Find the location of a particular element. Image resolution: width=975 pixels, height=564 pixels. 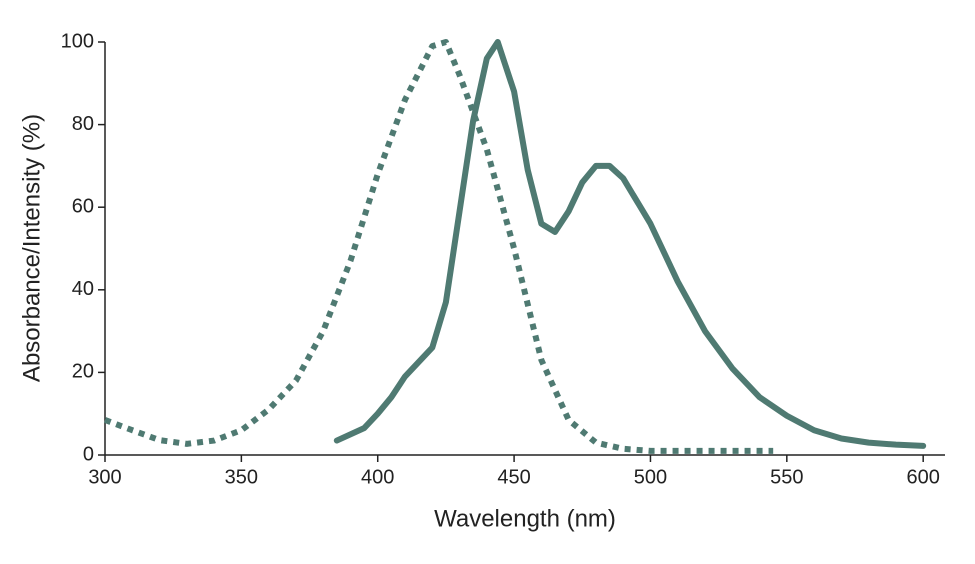

x-tick-label: 350 is located at coordinates (241, 477).